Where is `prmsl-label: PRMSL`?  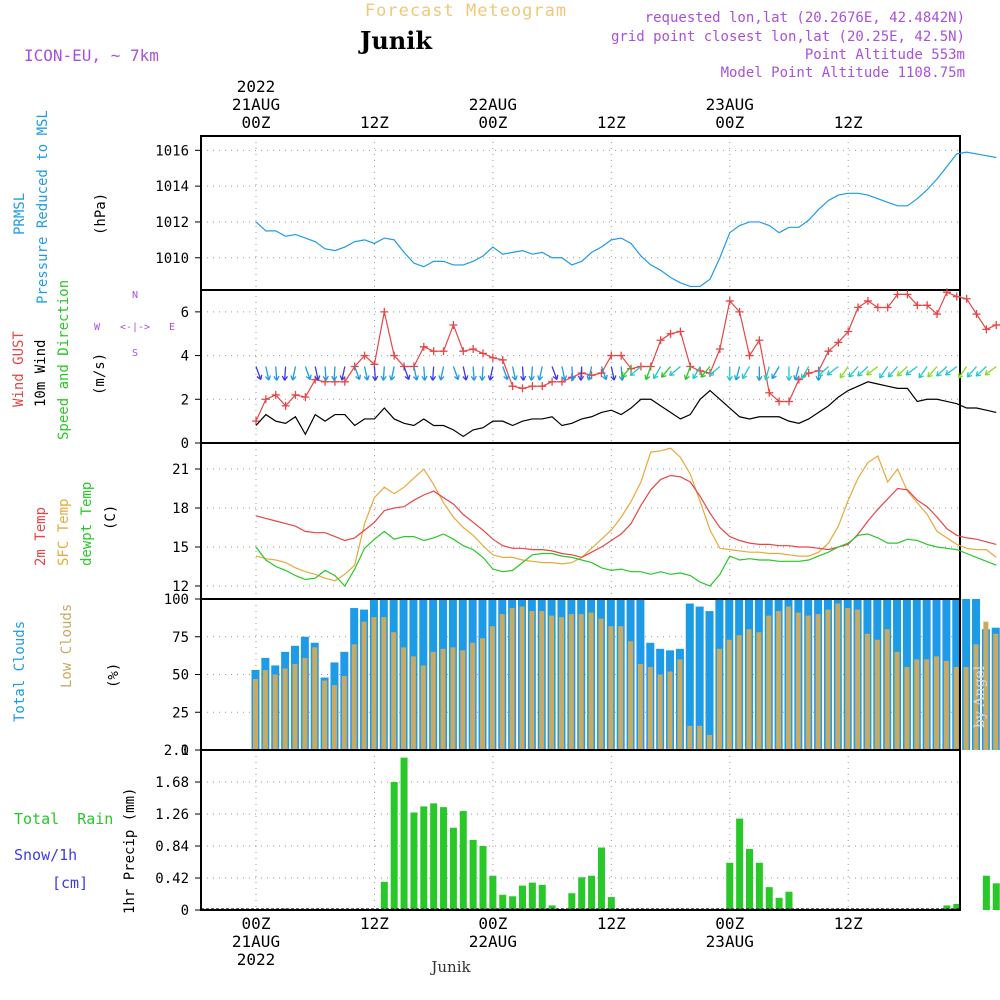
prmsl-label: PRMSL is located at coordinates (20, 214).